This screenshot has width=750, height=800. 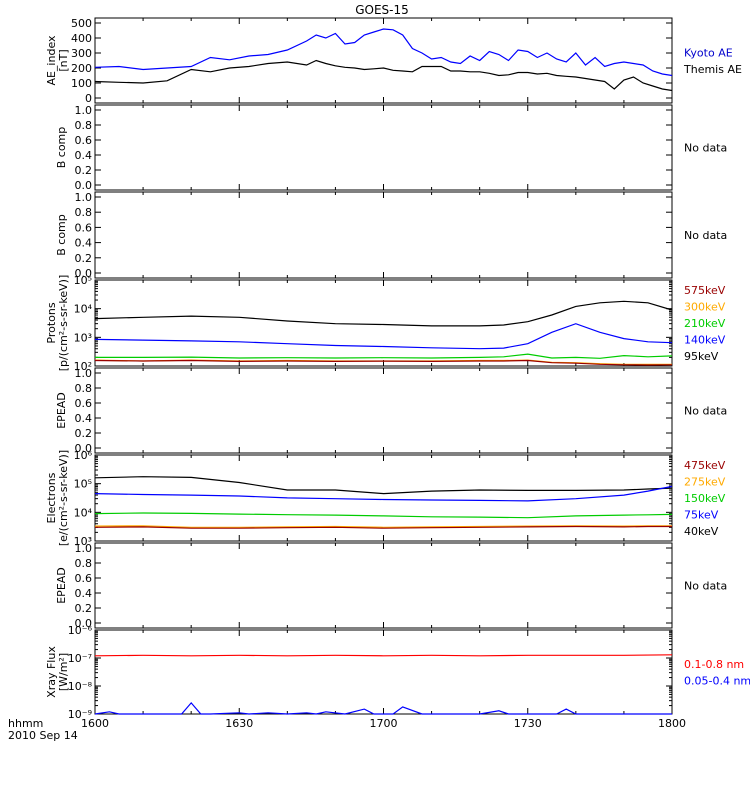 What do you see at coordinates (63, 672) in the screenshot?
I see `y-axis-label: [W/m²]` at bounding box center [63, 672].